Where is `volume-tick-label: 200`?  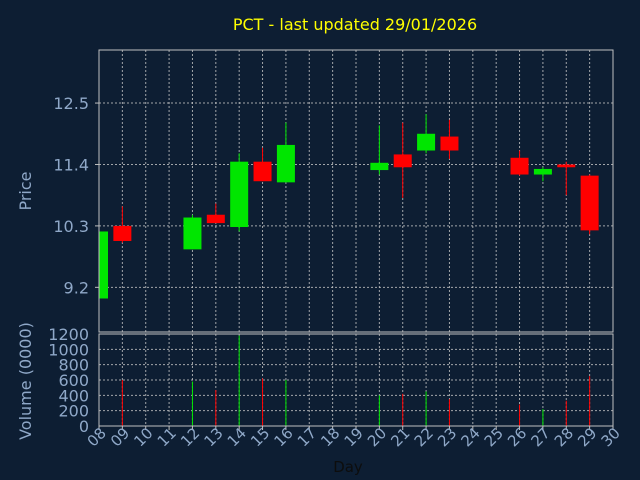 volume-tick-label: 200 is located at coordinates (73, 411).